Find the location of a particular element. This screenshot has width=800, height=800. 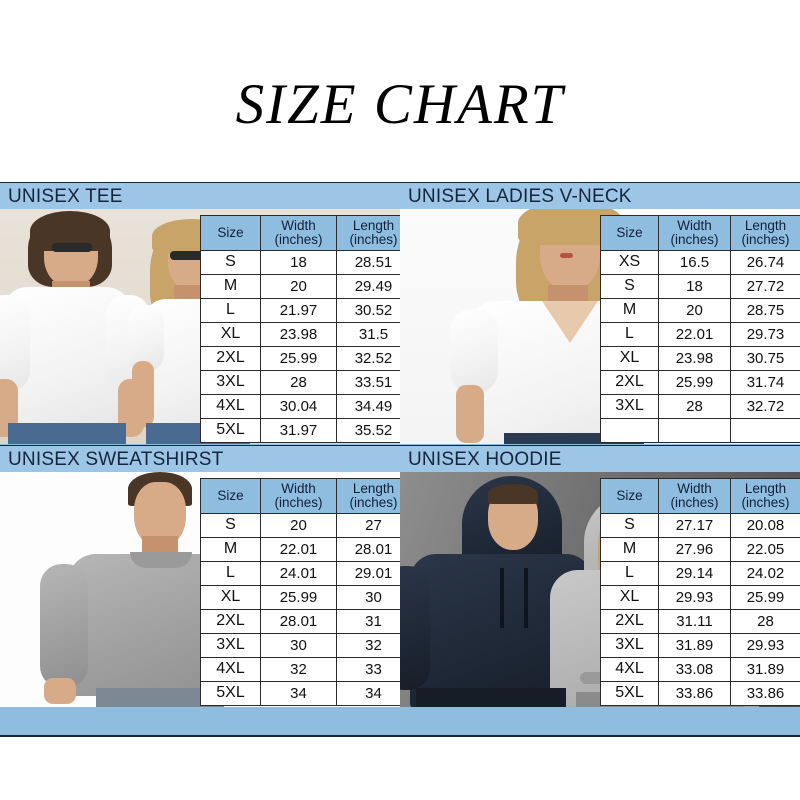

table-row: 3XL 31.89 29.93 is located at coordinates (700, 645).